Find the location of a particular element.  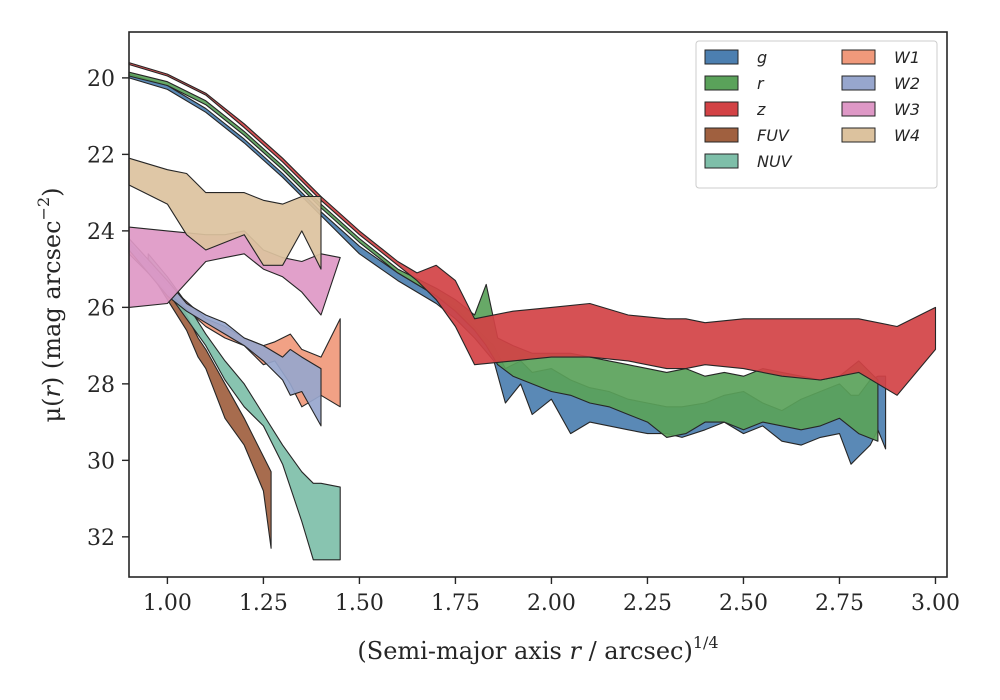

series-band-w4 is located at coordinates (225, 213).